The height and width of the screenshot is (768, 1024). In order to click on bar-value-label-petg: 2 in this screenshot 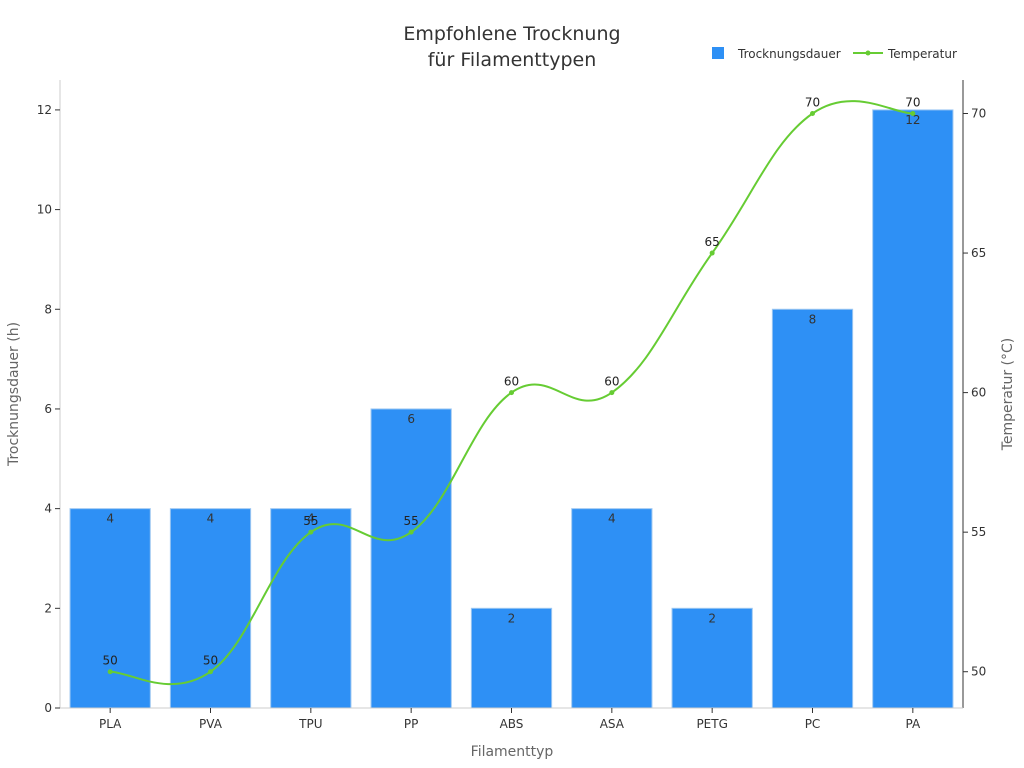, I will do `click(712, 618)`.